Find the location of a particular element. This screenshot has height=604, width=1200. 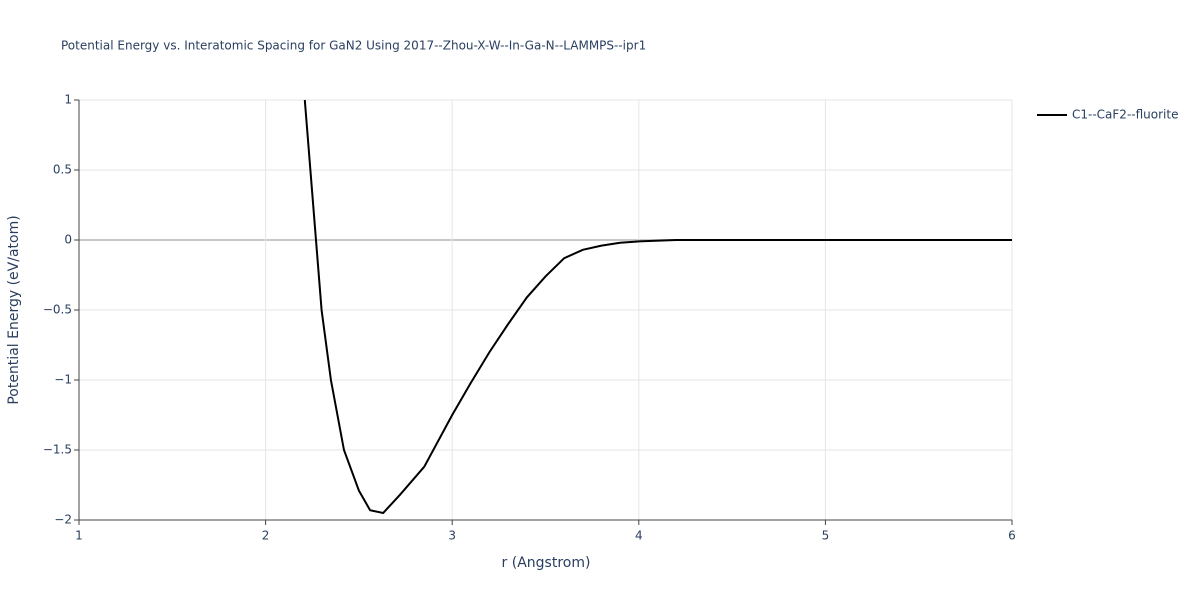

x-tick-label: 5 is located at coordinates (826, 536).